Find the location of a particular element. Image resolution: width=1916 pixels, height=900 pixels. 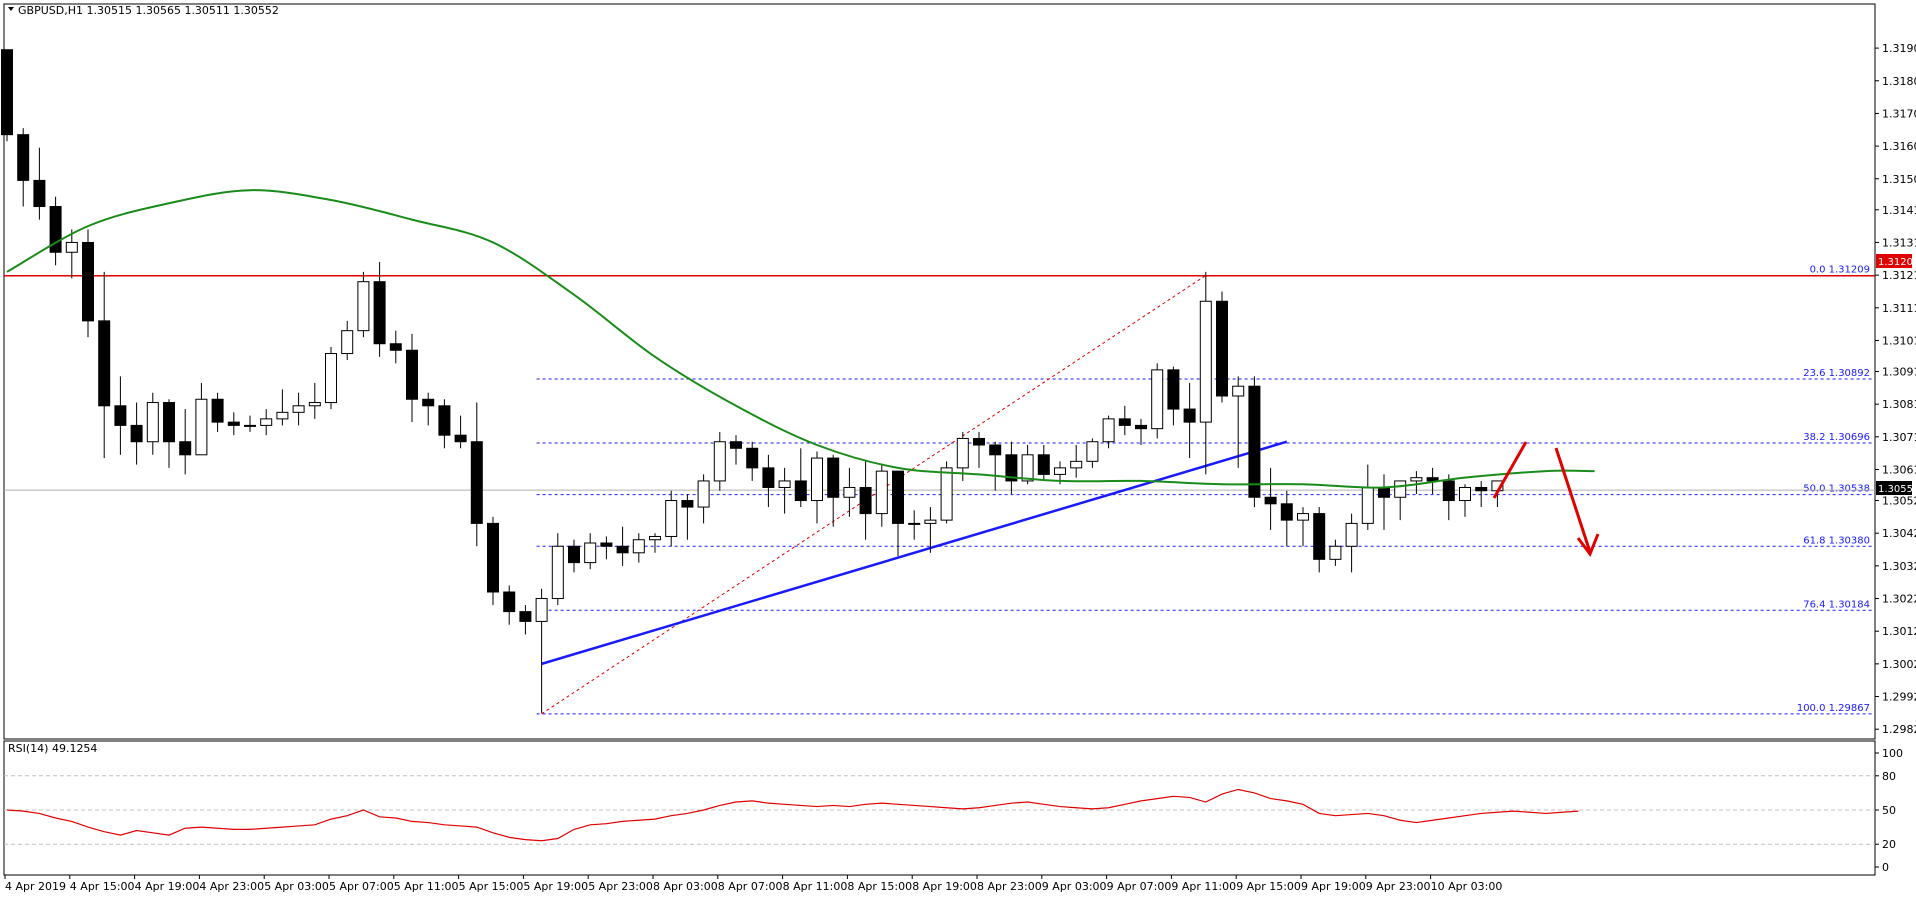

time-tick-label: 8 Apr 15:00 is located at coordinates (879, 886).